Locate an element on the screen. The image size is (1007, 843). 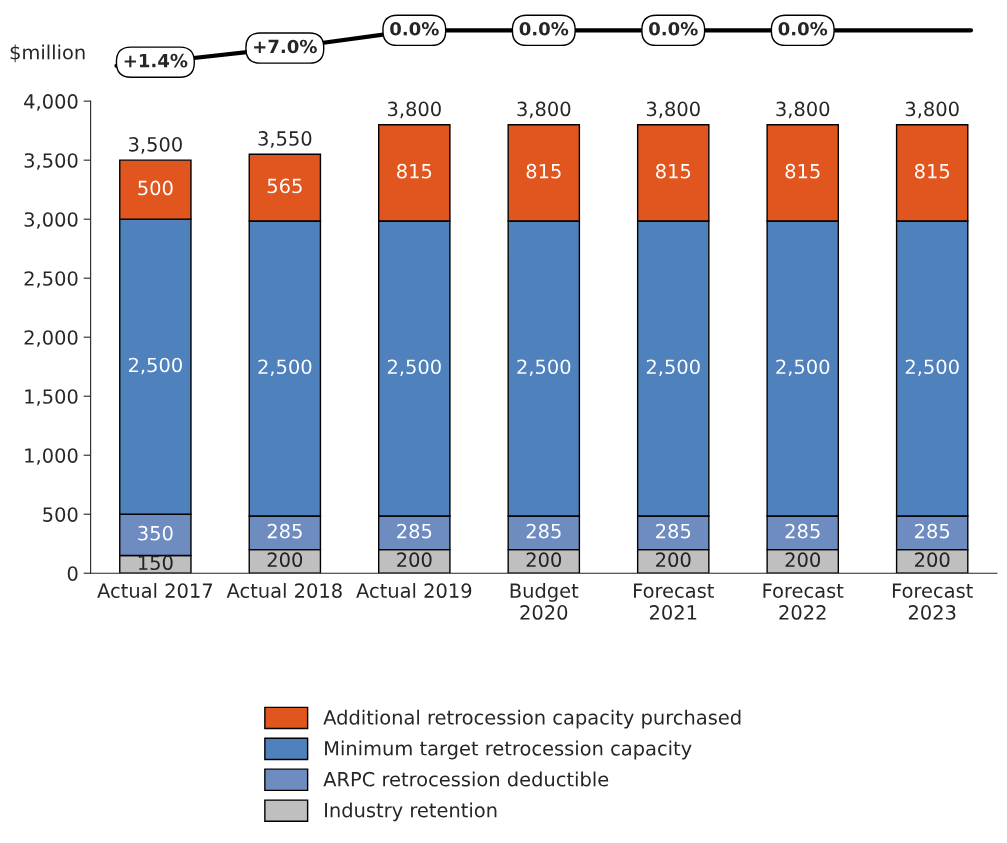
x-tick-label: Forecast 2021 is located at coordinates (674, 601).